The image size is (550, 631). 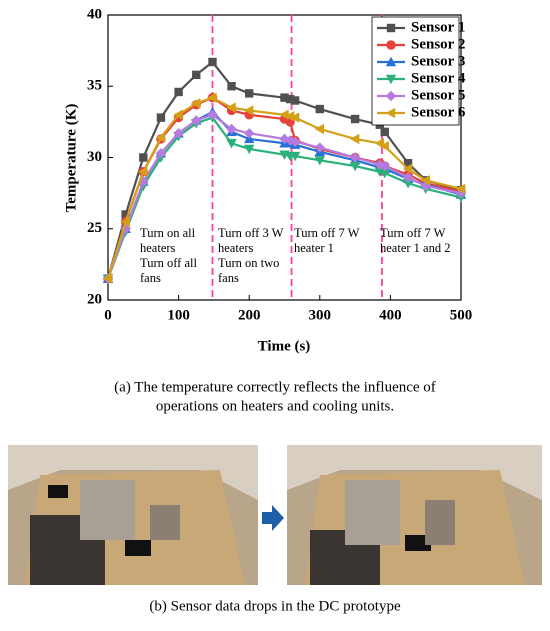 What do you see at coordinates (438, 78) in the screenshot?
I see `legend-label: Sensor 4` at bounding box center [438, 78].